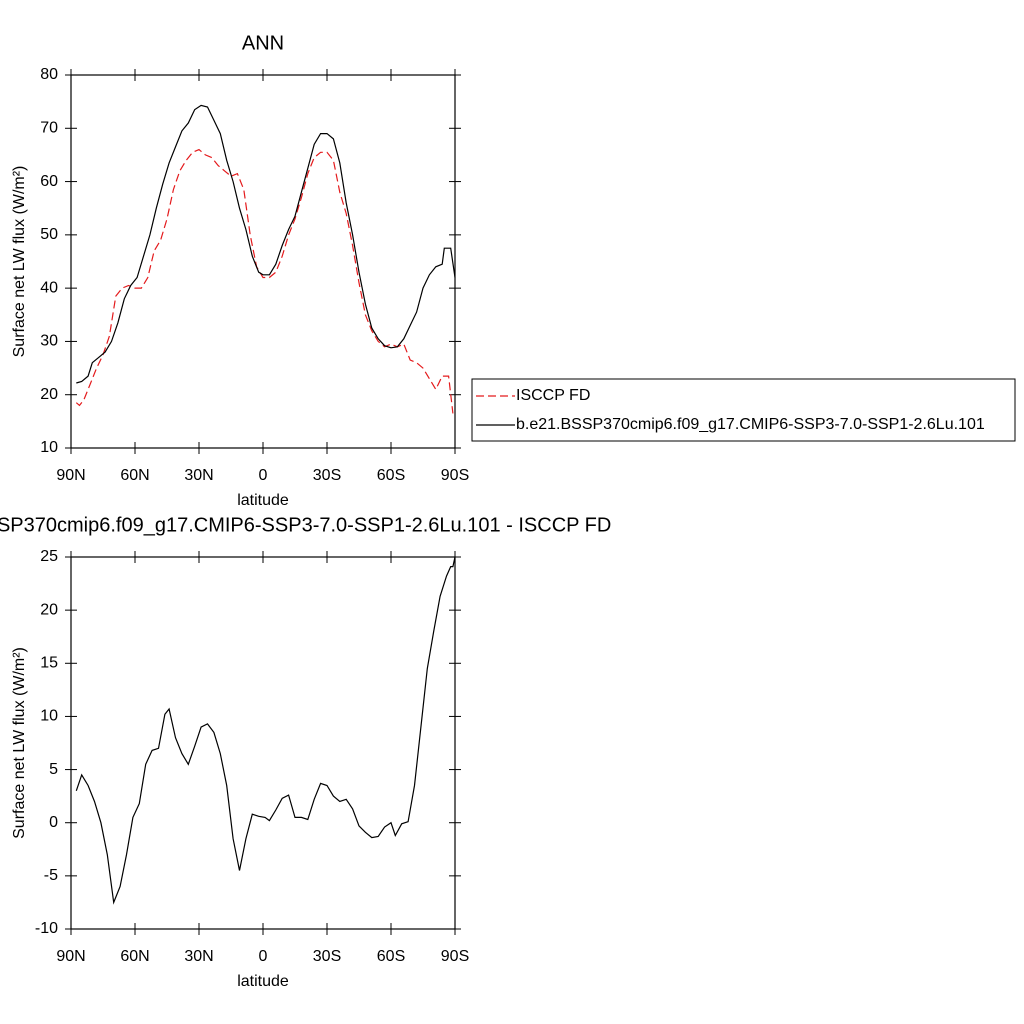 The height and width of the screenshot is (1024, 1024). What do you see at coordinates (53, 822) in the screenshot?
I see `y-tick-label: 0` at bounding box center [53, 822].